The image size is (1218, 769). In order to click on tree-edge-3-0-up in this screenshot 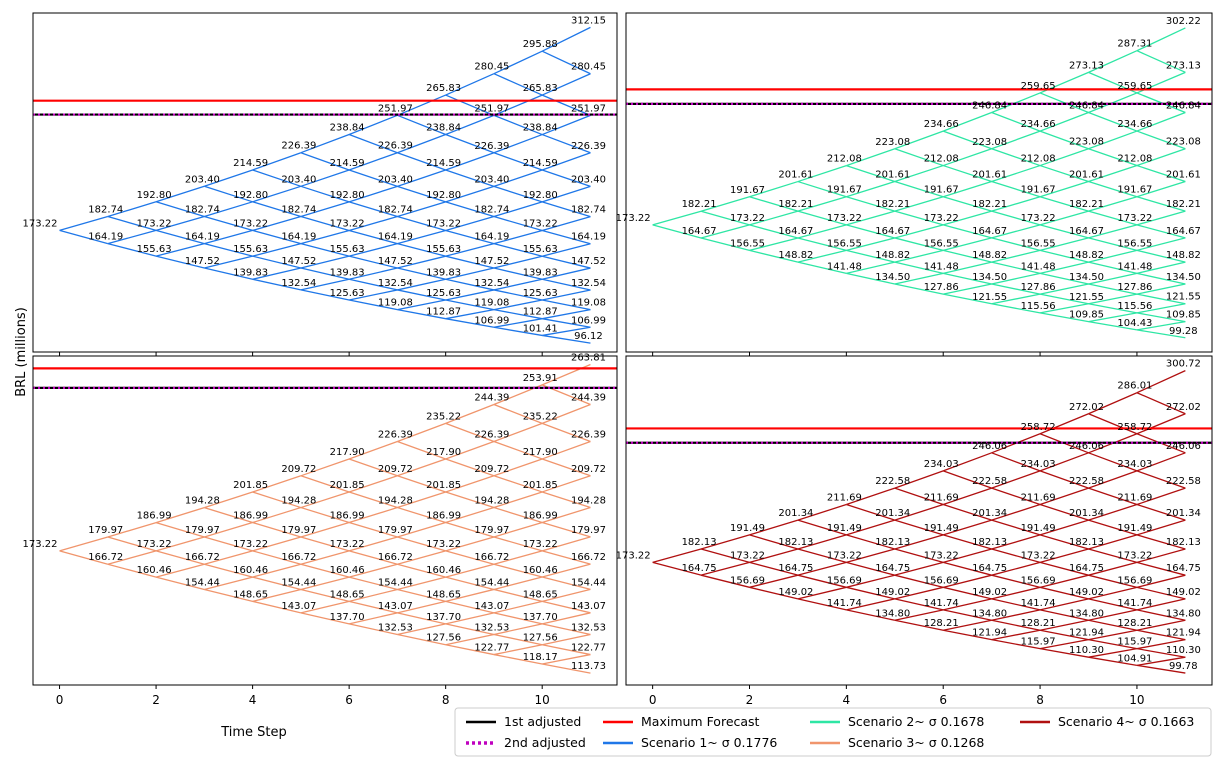, I will do `click(822, 512)`.